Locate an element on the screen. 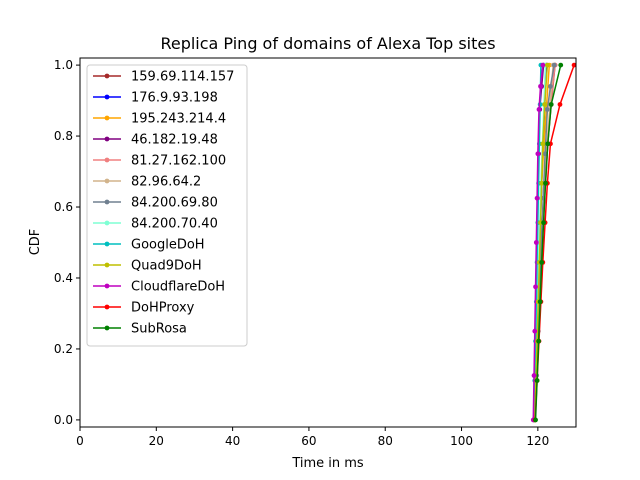 This screenshot has width=640, height=480. legend-item-DoHProxy: DoHProxy is located at coordinates (144, 308).